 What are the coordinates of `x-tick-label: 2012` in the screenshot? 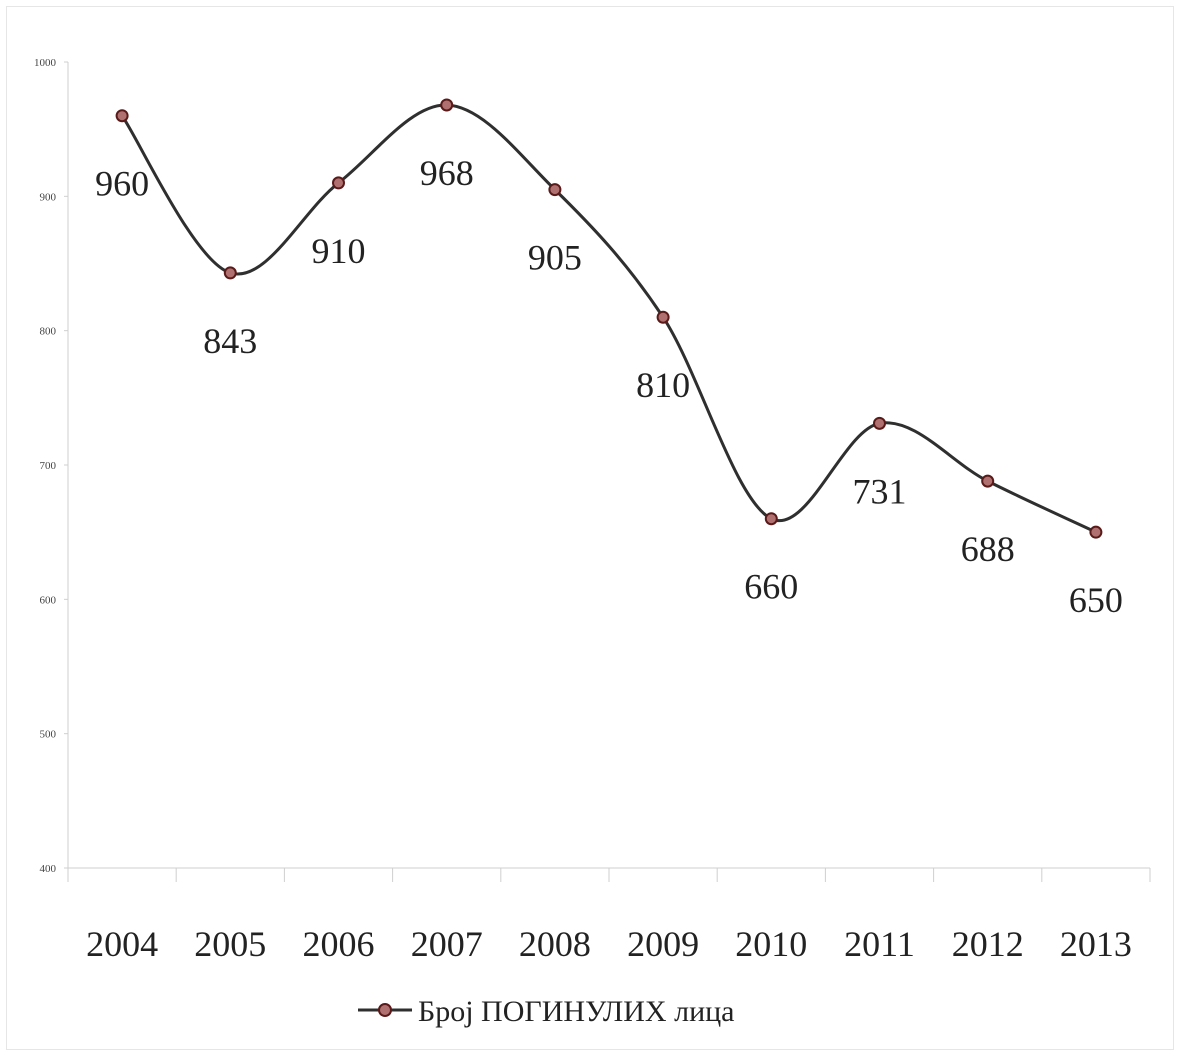 It's located at (988, 944).